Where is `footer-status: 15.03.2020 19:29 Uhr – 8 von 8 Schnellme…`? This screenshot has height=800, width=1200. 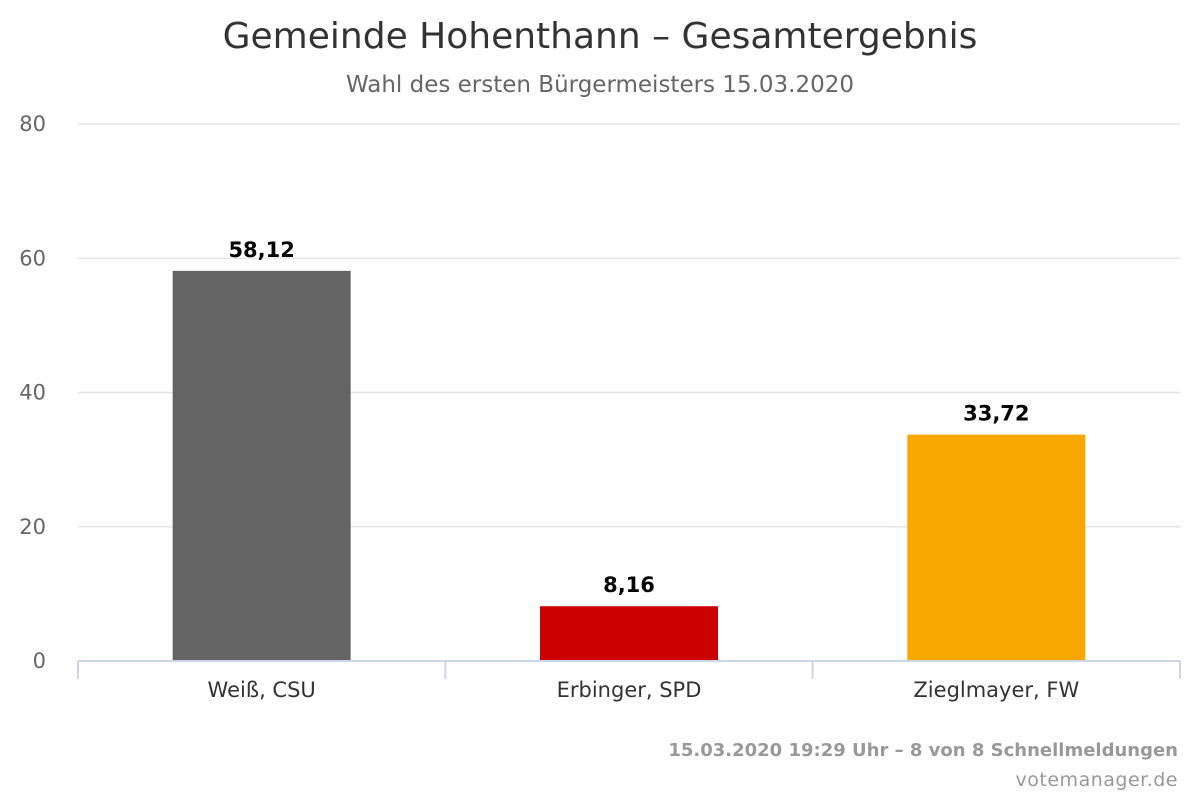
footer-status: 15.03.2020 19:29 Uhr – 8 von 8 Schnellme… is located at coordinates (923, 750).